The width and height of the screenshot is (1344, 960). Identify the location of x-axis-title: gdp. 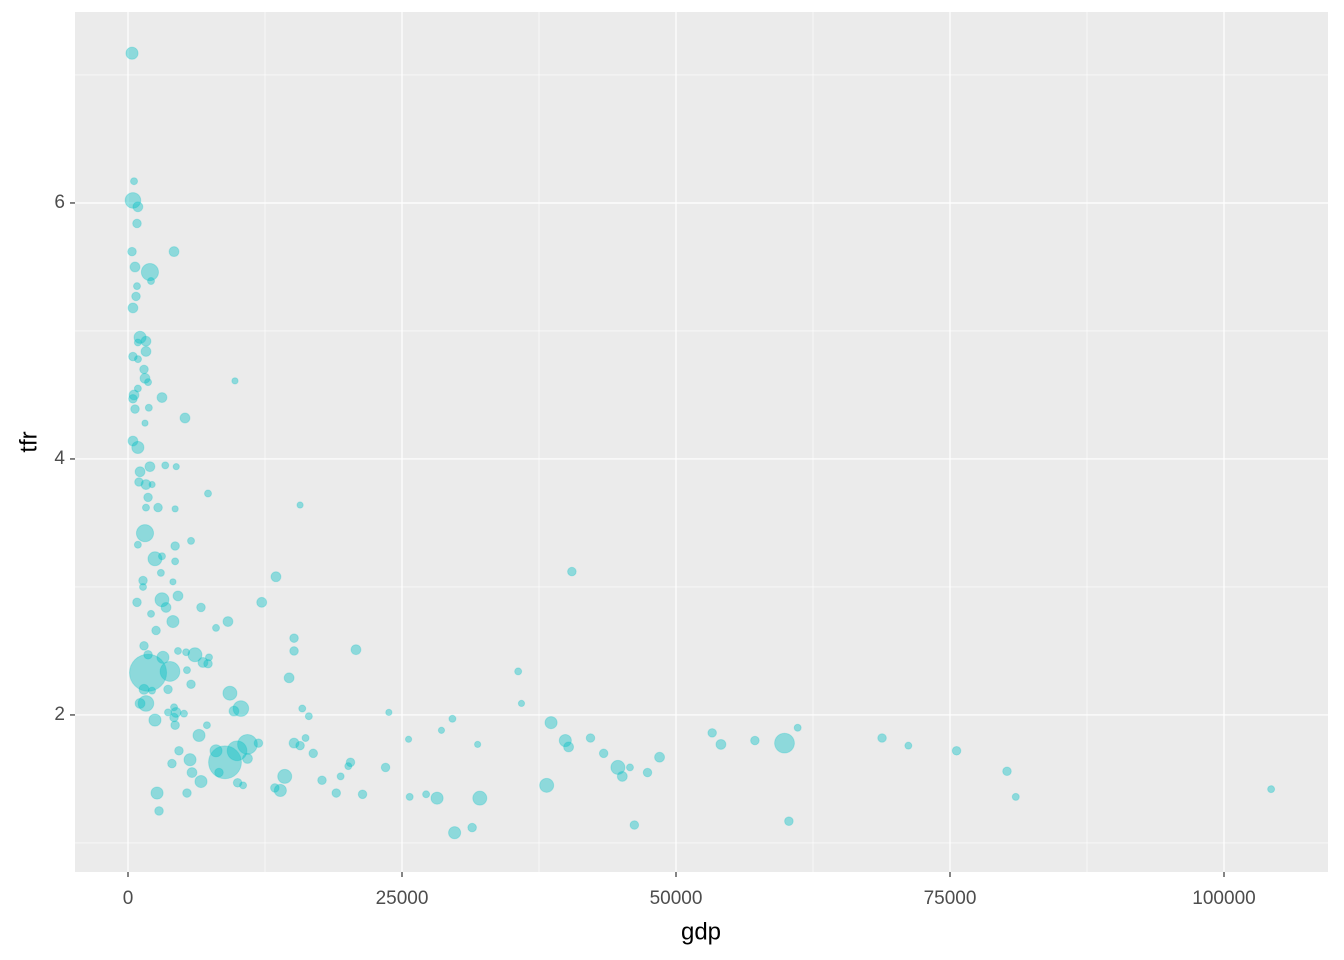
(701, 931).